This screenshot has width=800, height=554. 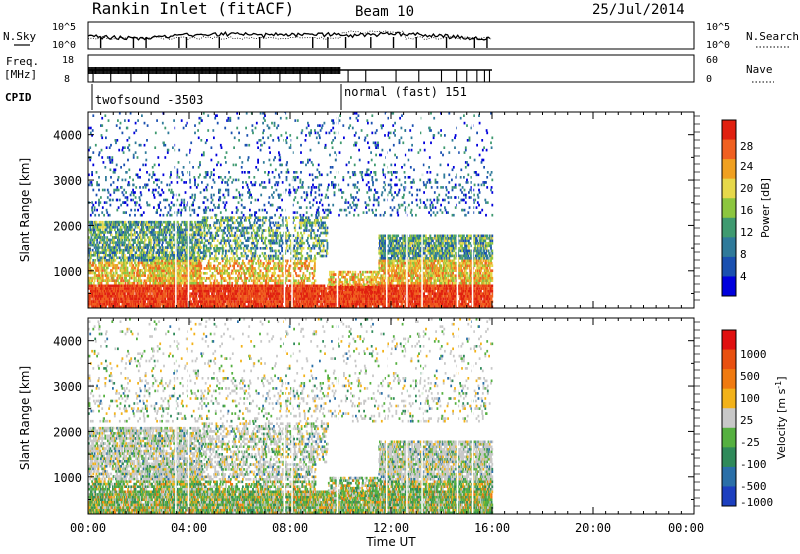 What do you see at coordinates (20, 74) in the screenshot?
I see `freq-units: [MHz]` at bounding box center [20, 74].